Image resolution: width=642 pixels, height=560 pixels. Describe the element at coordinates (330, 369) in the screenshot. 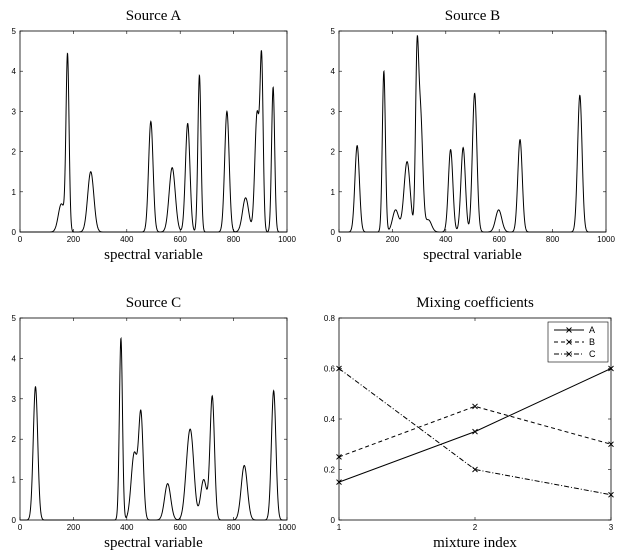

I see `y-tick-label: 0.6` at that location.